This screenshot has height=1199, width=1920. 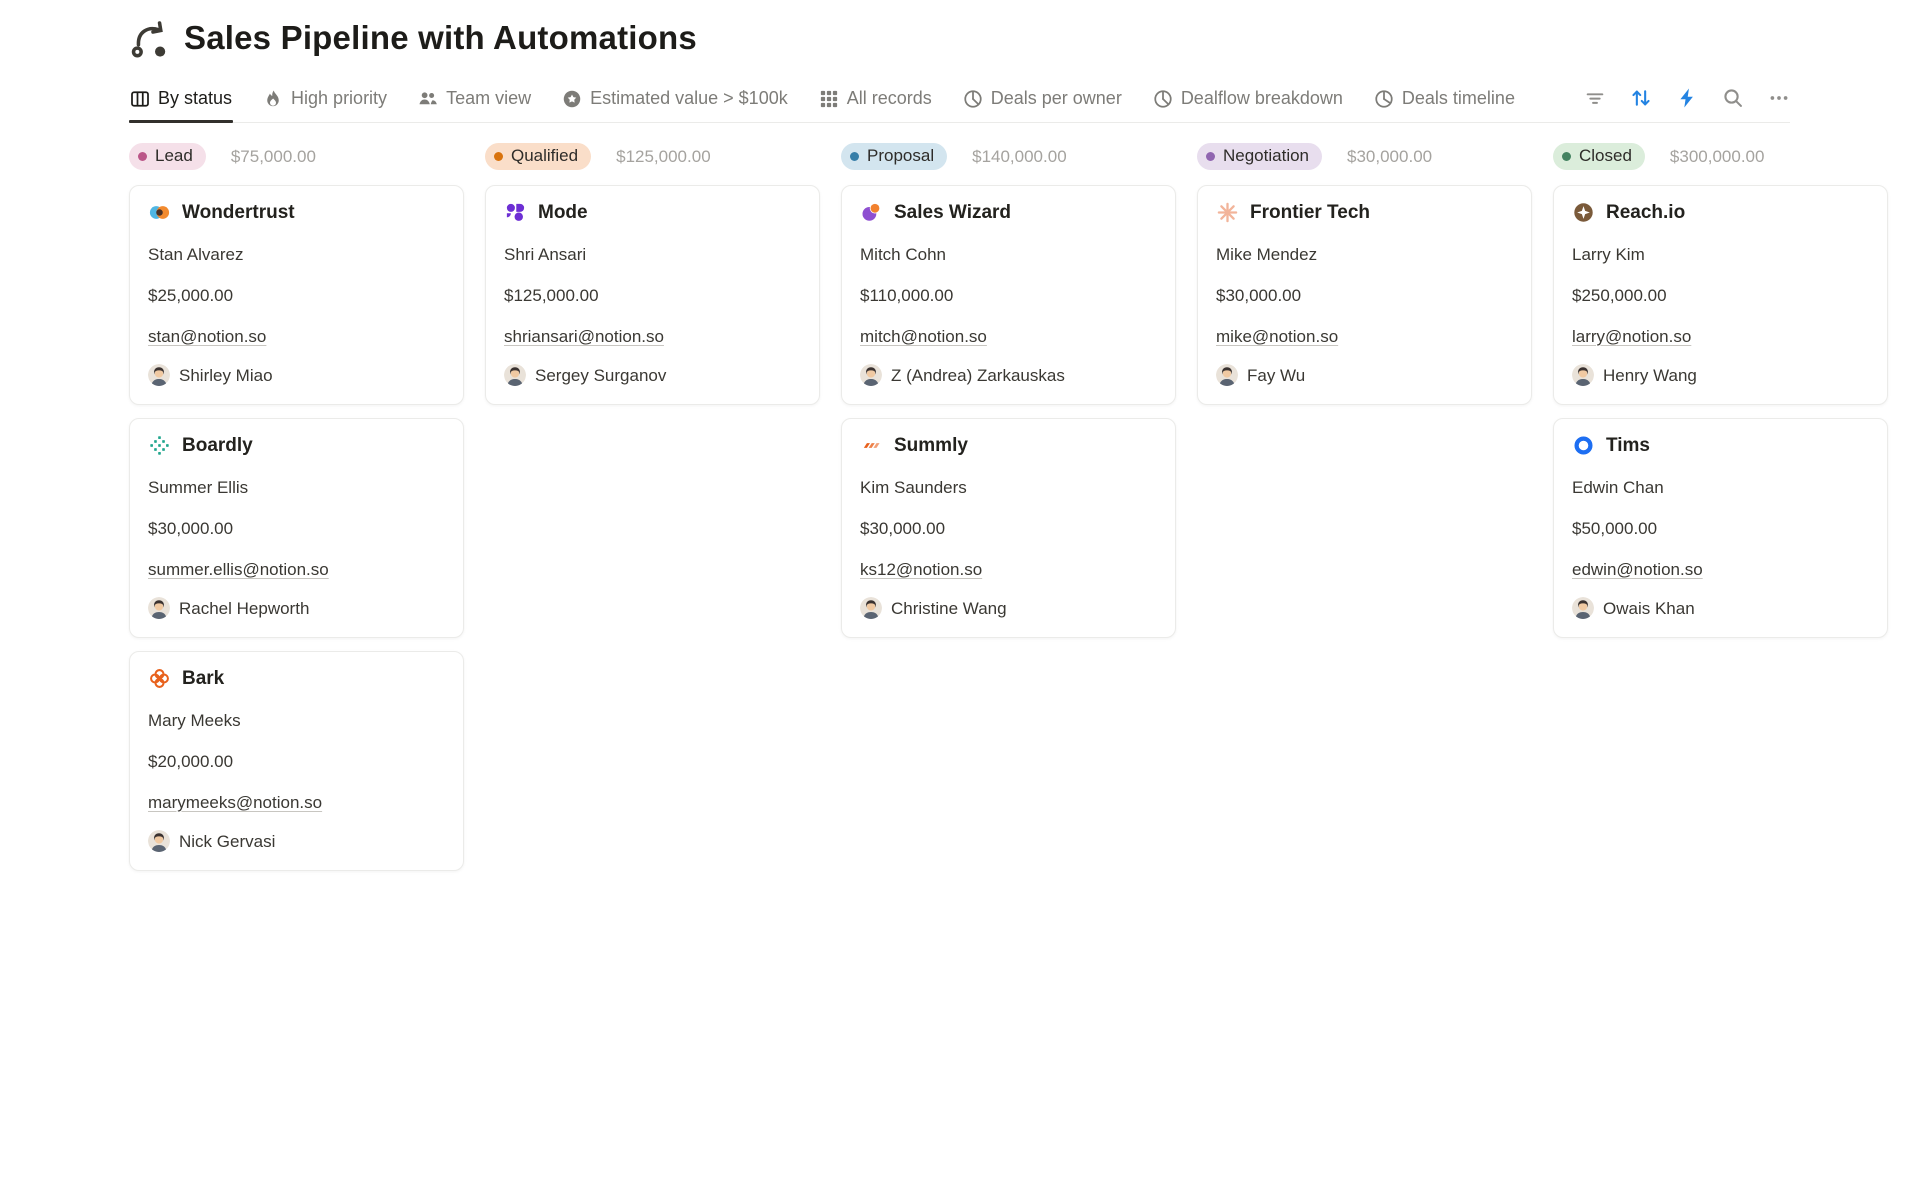 I want to click on email-row: summer.ellis@notion.so, so click(x=296, y=569).